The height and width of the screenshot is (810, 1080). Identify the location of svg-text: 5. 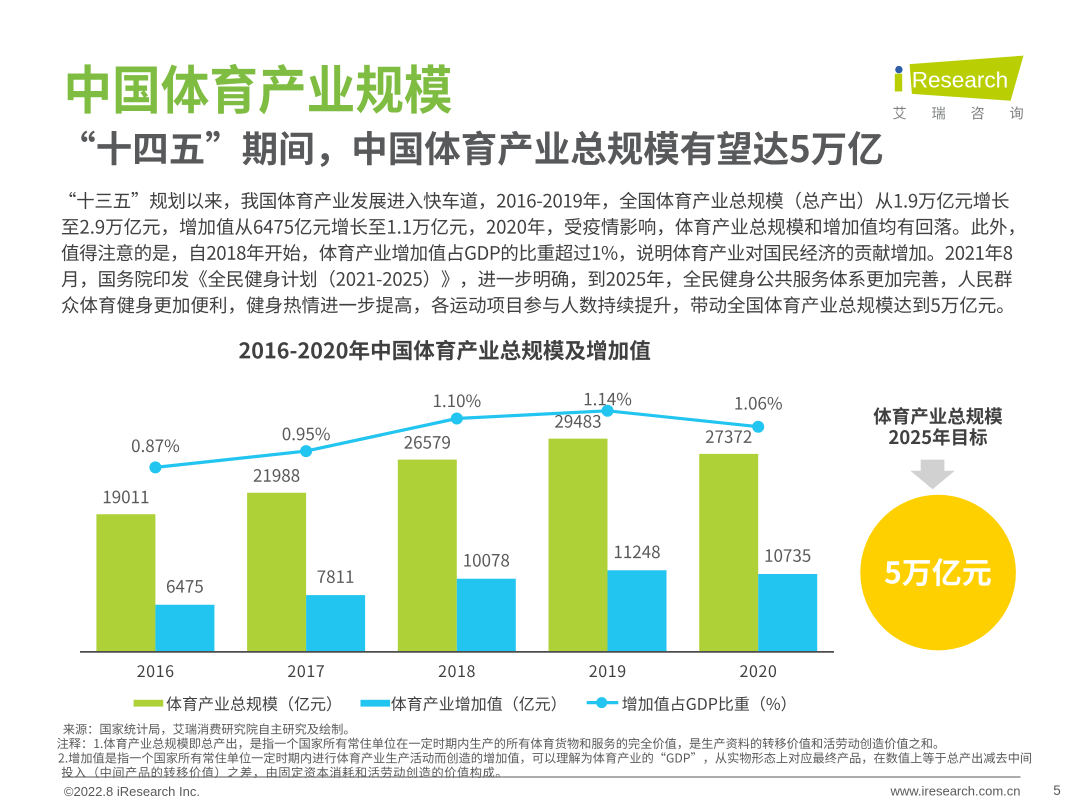
(1057, 790).